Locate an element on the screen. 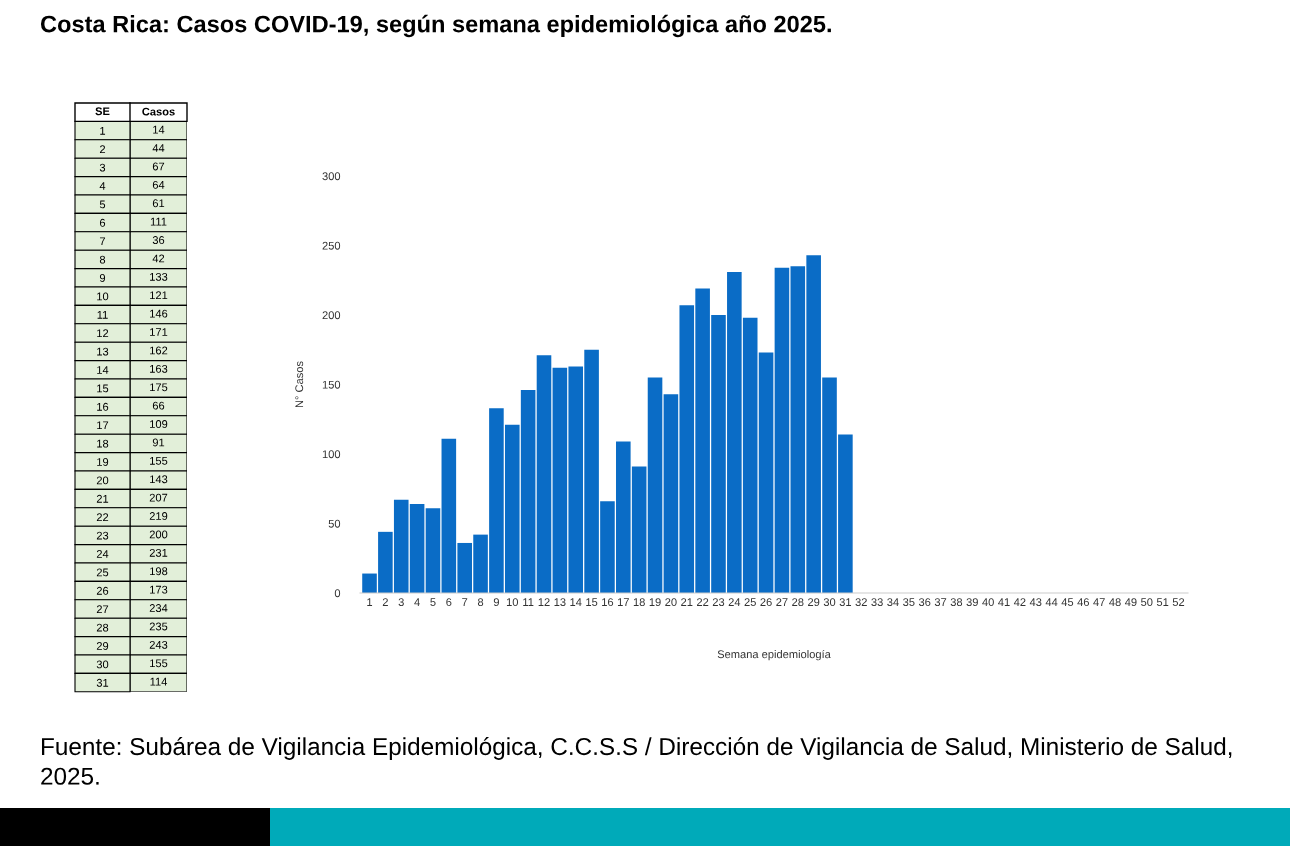  x-tick-label: 11 is located at coordinates (528, 602).